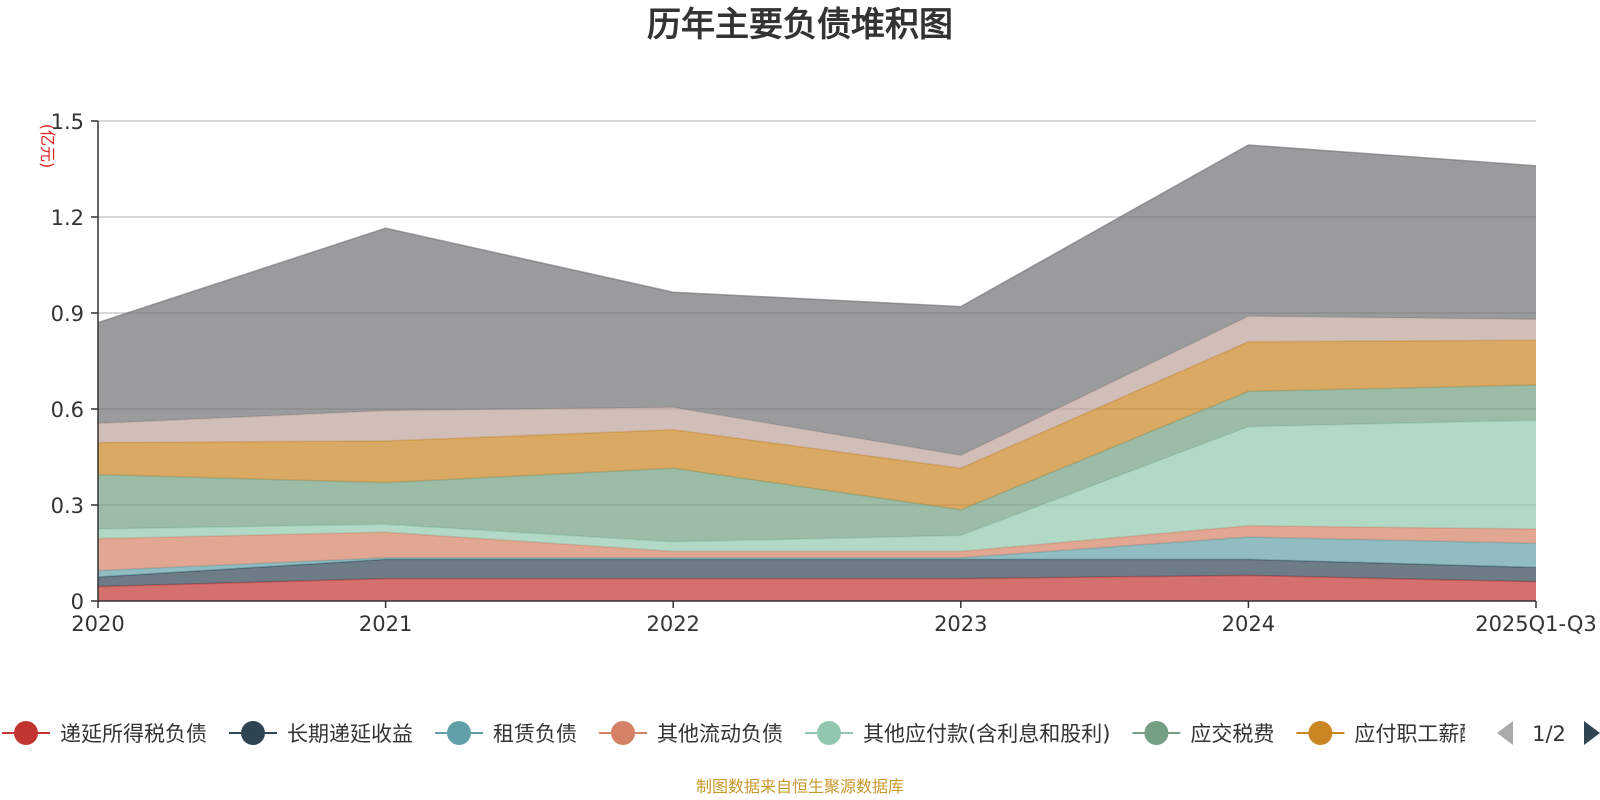 The image size is (1600, 800). I want to click on x-tick-label-4: 2024, so click(1248, 624).